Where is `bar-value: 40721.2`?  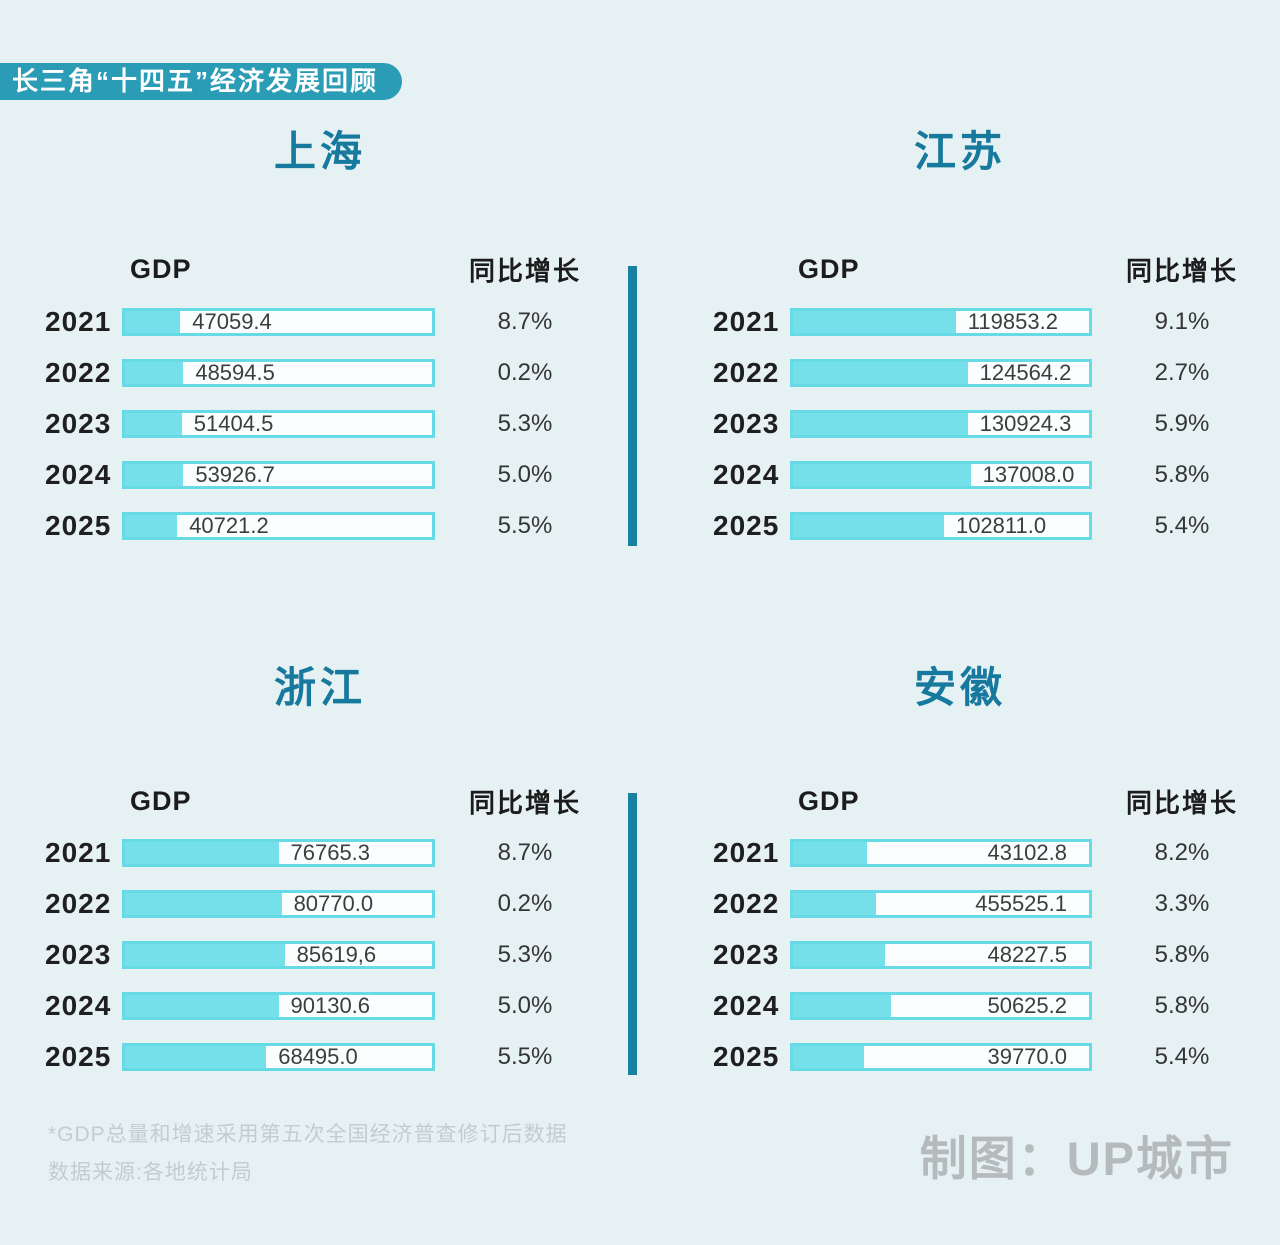 bar-value: 40721.2 is located at coordinates (229, 525).